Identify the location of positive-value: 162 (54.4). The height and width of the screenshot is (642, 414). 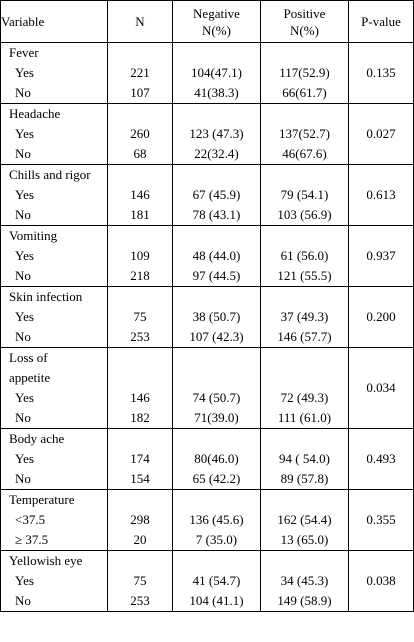
(304, 519).